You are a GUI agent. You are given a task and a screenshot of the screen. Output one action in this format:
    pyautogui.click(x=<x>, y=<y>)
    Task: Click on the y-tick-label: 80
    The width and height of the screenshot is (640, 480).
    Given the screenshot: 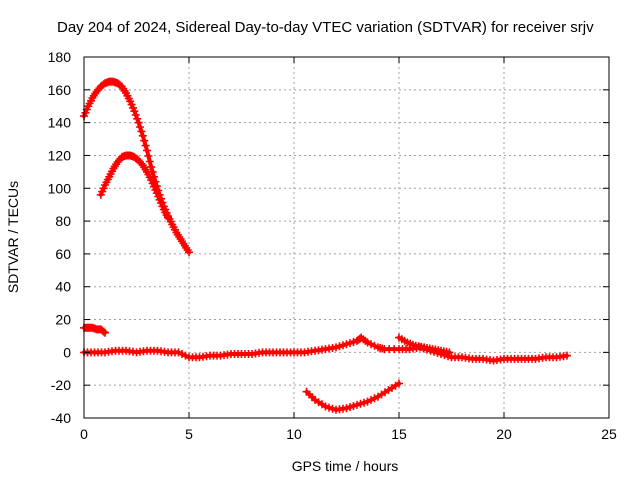 What is the action you would take?
    pyautogui.click(x=63, y=221)
    